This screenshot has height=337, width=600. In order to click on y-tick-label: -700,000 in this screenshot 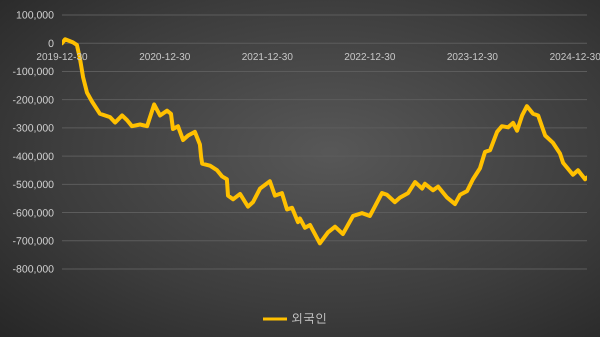, I will do `click(33, 242)`.